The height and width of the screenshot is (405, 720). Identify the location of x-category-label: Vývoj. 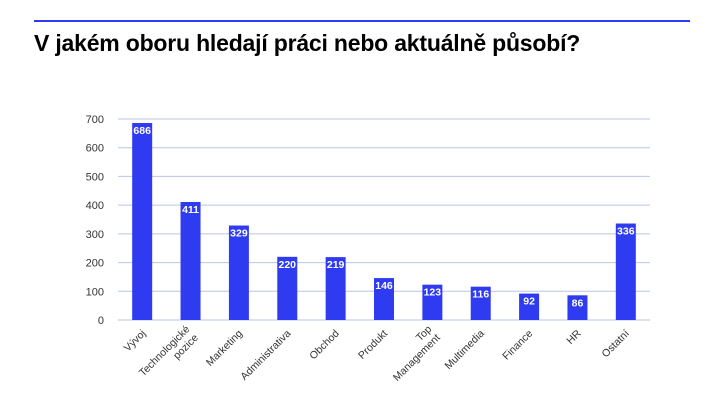
(135, 341).